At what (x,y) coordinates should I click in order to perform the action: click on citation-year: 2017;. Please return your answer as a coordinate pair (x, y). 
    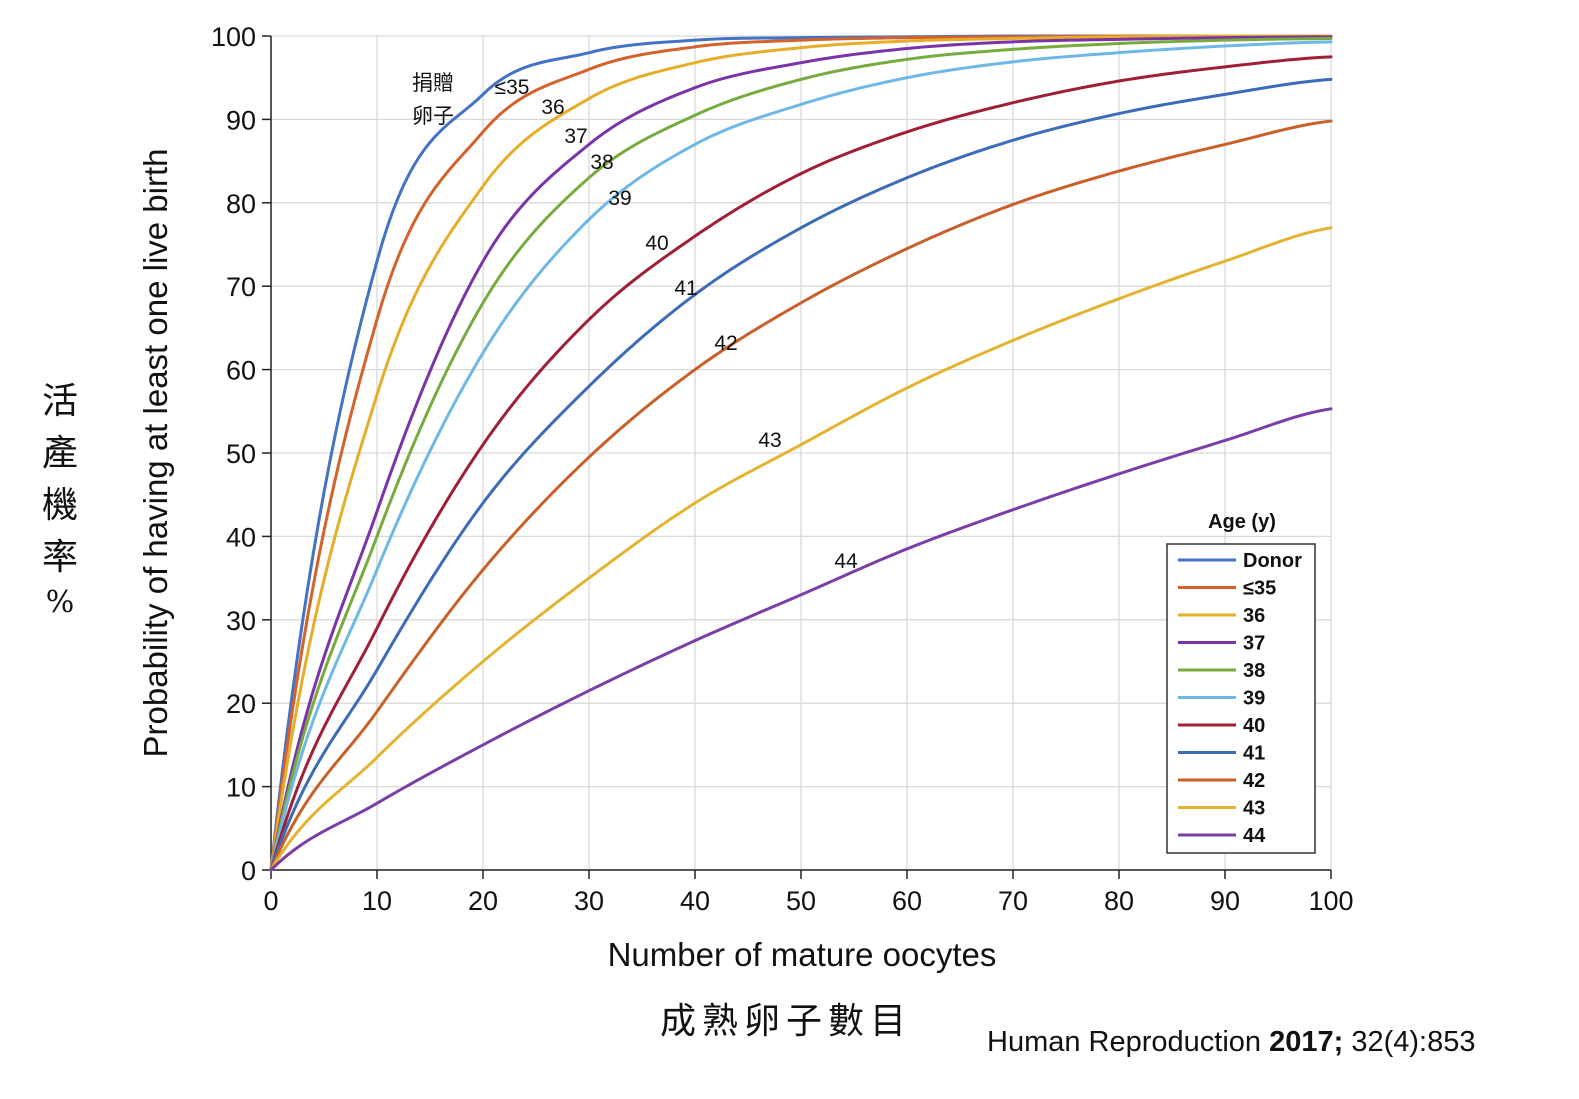
    Looking at the image, I should click on (1306, 1042).